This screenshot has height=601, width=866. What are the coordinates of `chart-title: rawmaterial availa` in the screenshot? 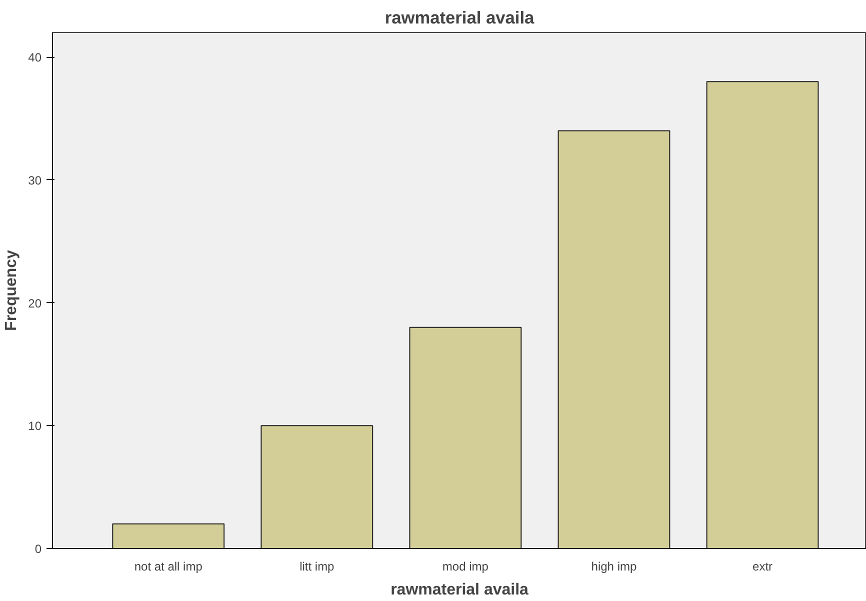 It's located at (459, 18).